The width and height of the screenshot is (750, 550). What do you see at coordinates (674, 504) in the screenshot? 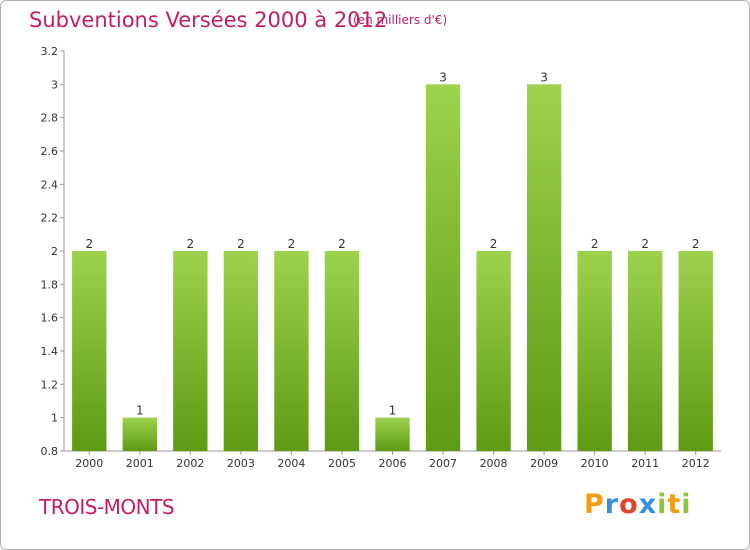
I see `logo-letter: t` at bounding box center [674, 504].